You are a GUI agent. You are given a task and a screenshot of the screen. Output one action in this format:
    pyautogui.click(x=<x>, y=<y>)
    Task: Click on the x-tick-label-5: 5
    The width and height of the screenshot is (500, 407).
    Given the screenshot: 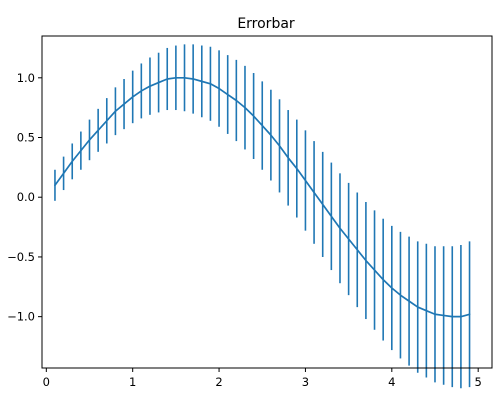 What is the action you would take?
    pyautogui.click(x=478, y=382)
    